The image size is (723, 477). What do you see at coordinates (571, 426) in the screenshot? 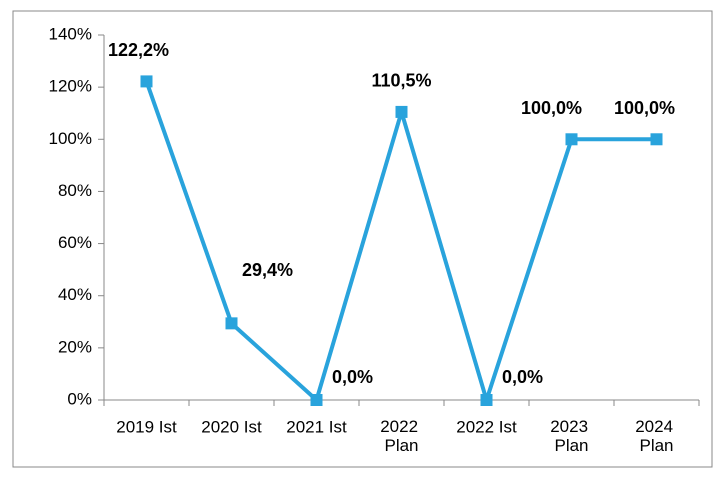
I see `x-tick-line: 2023` at bounding box center [571, 426].